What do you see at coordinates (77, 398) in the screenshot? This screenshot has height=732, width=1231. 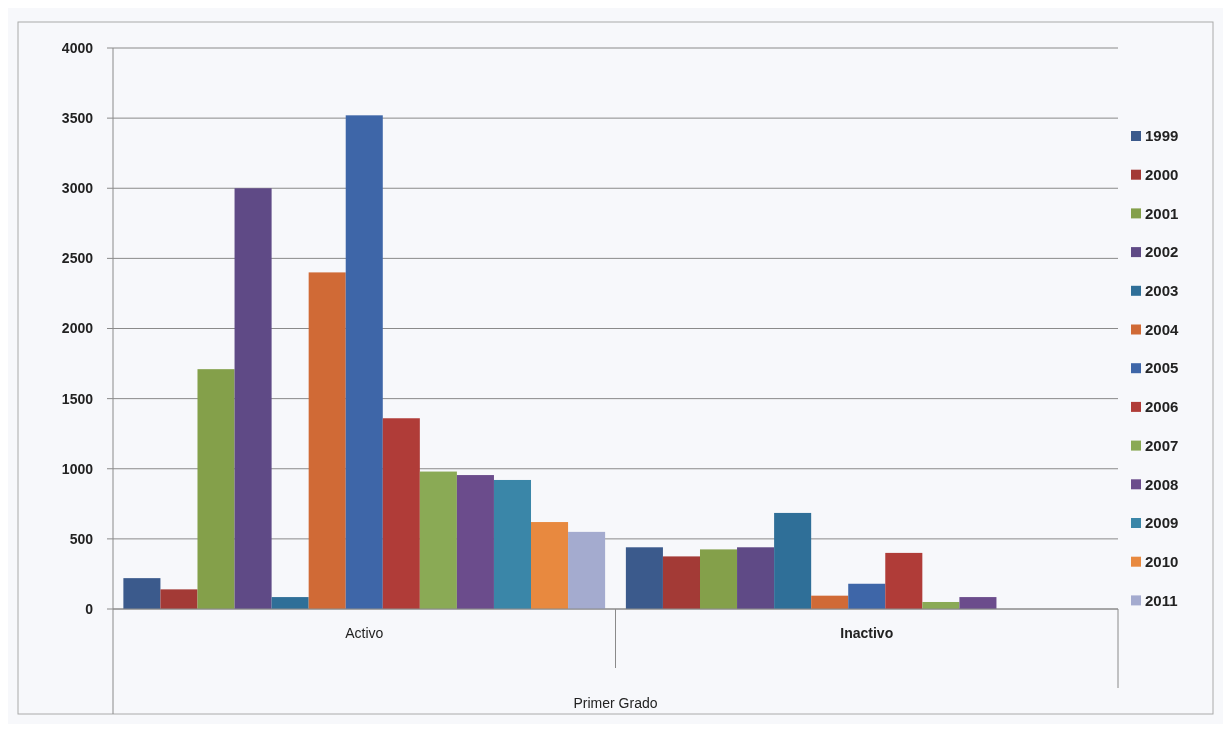 I see `y-tick-label: 1500` at bounding box center [77, 398].